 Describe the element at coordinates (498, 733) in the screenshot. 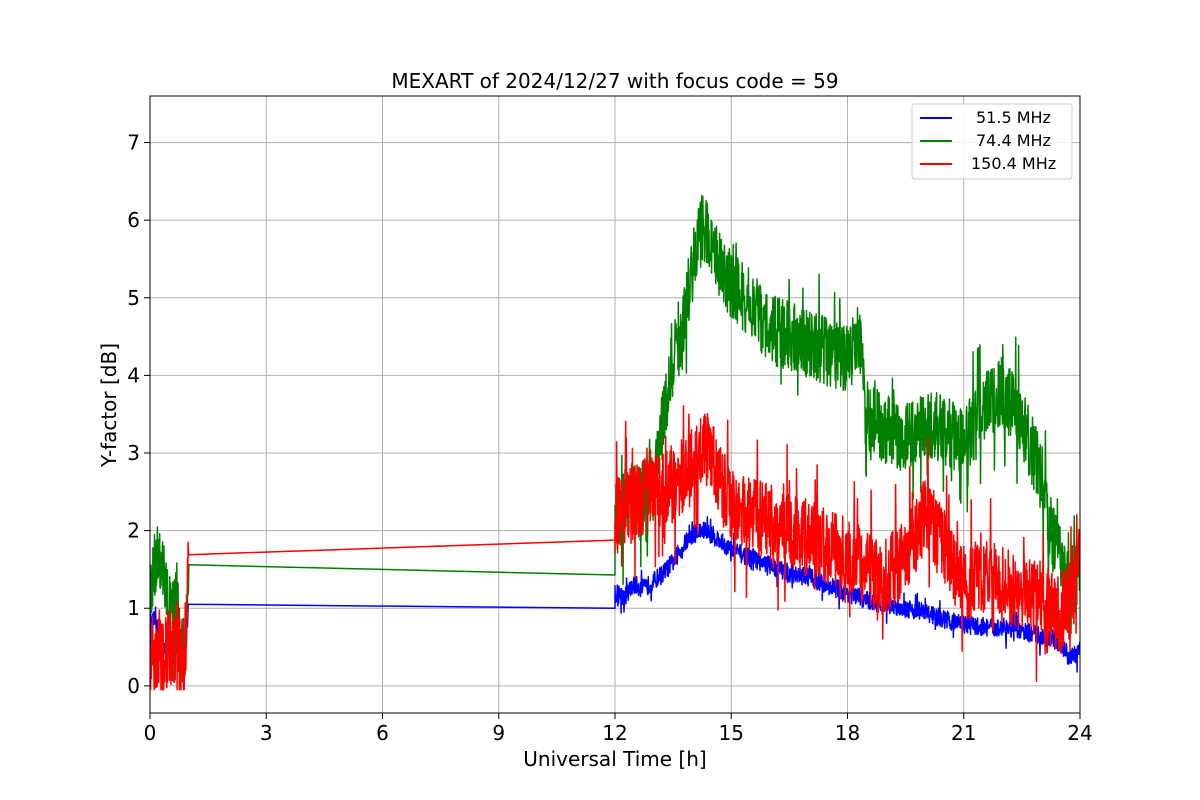

I see `x-tick-label: 9` at that location.